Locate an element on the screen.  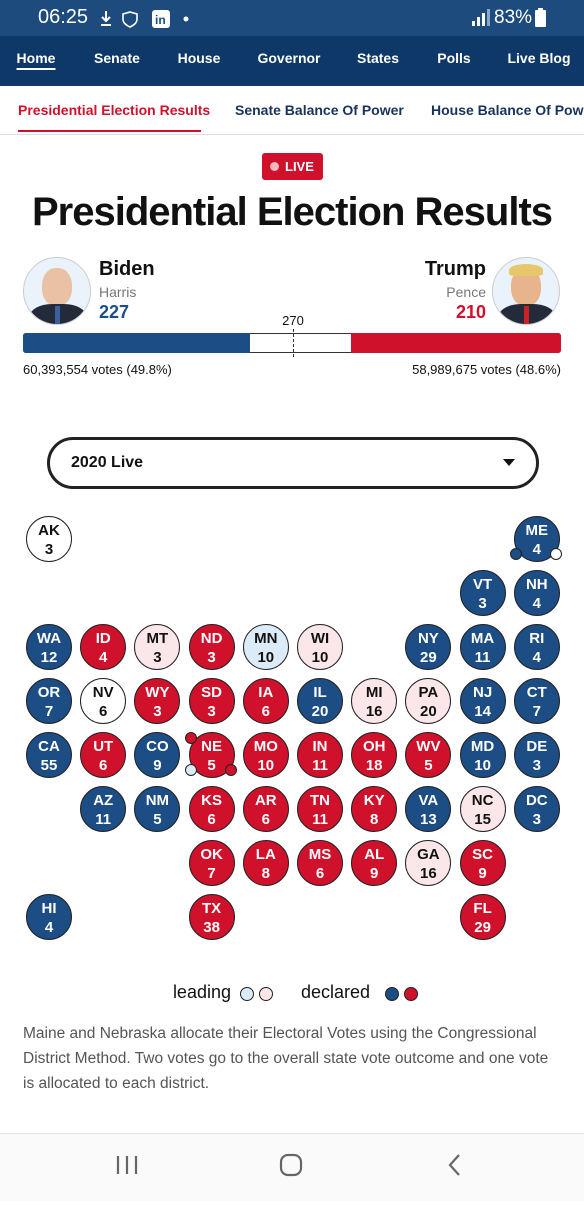
state-tile: MN 10 is located at coordinates (265, 647).